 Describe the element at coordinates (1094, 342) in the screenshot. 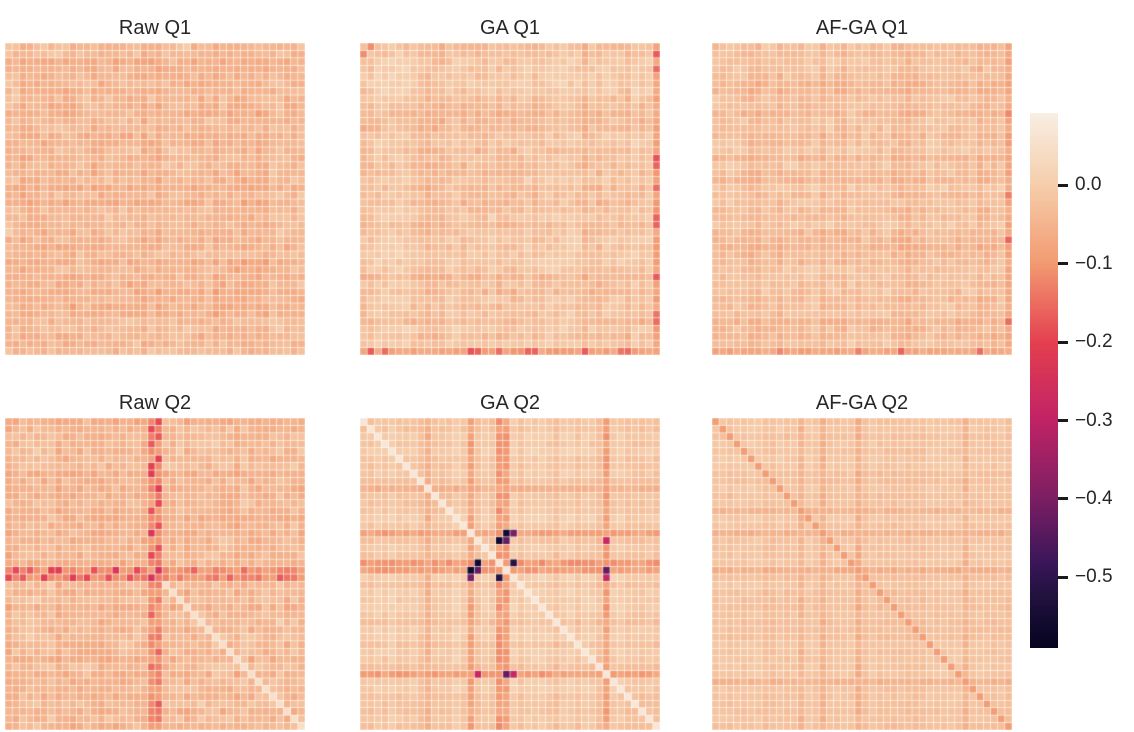

I see `colorbar-tick-label: −0.2` at that location.